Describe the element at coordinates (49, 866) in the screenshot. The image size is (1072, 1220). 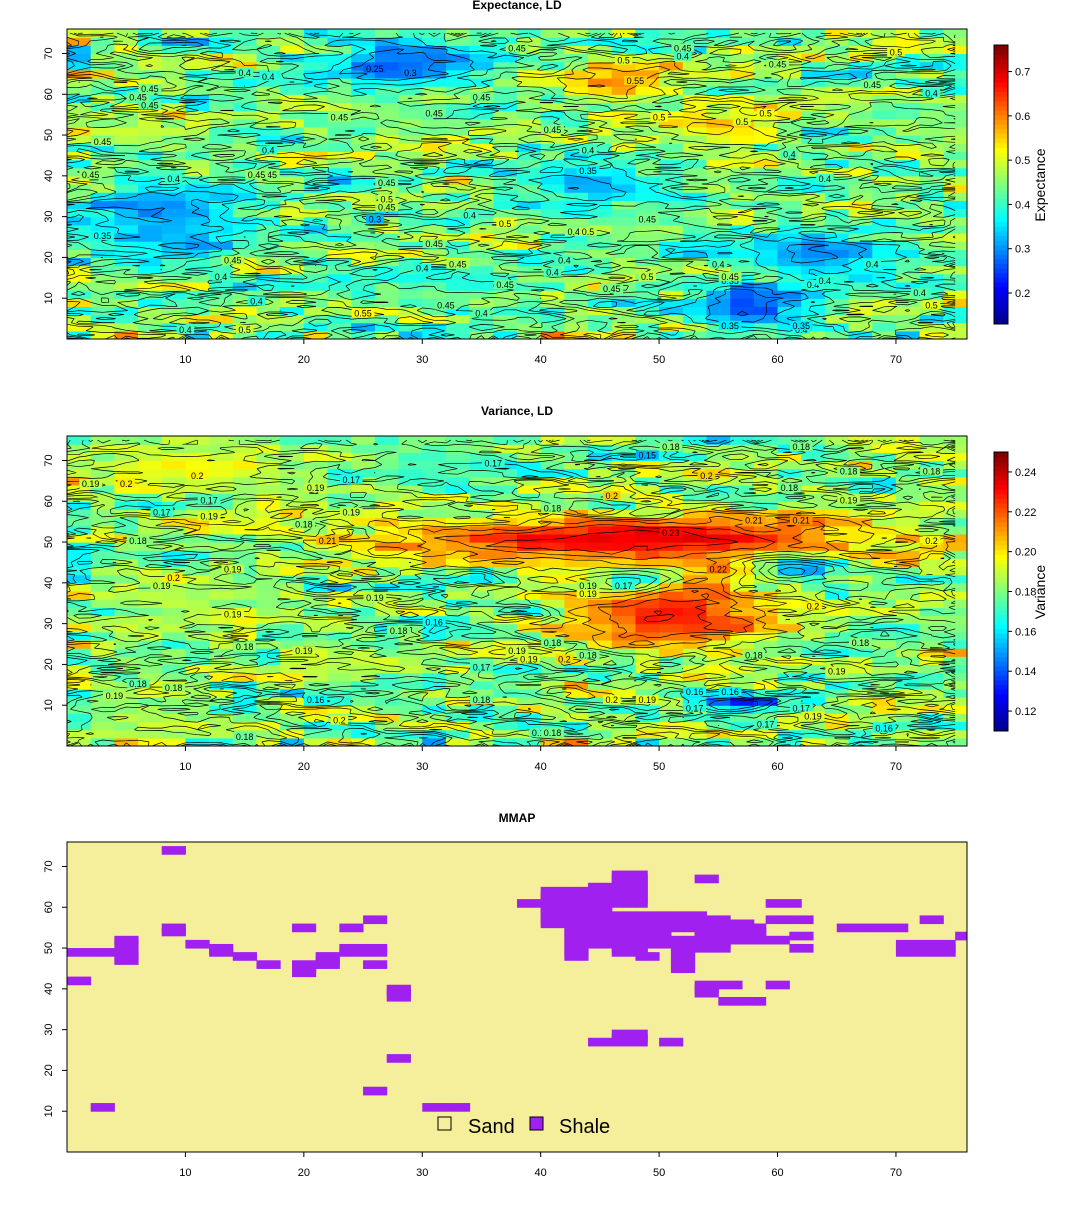
I see `y-tick-label: 70` at that location.